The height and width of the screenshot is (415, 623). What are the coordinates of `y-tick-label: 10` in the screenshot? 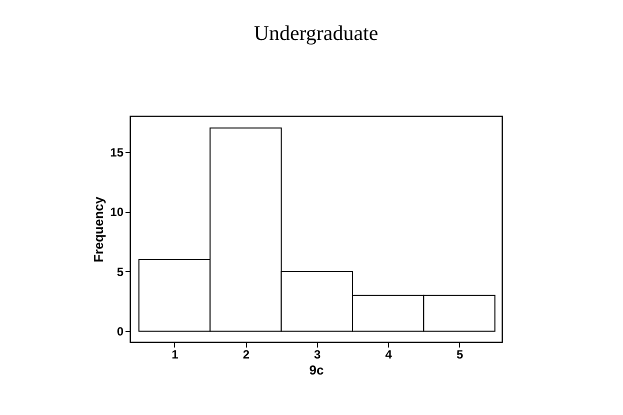 It's located at (117, 212).